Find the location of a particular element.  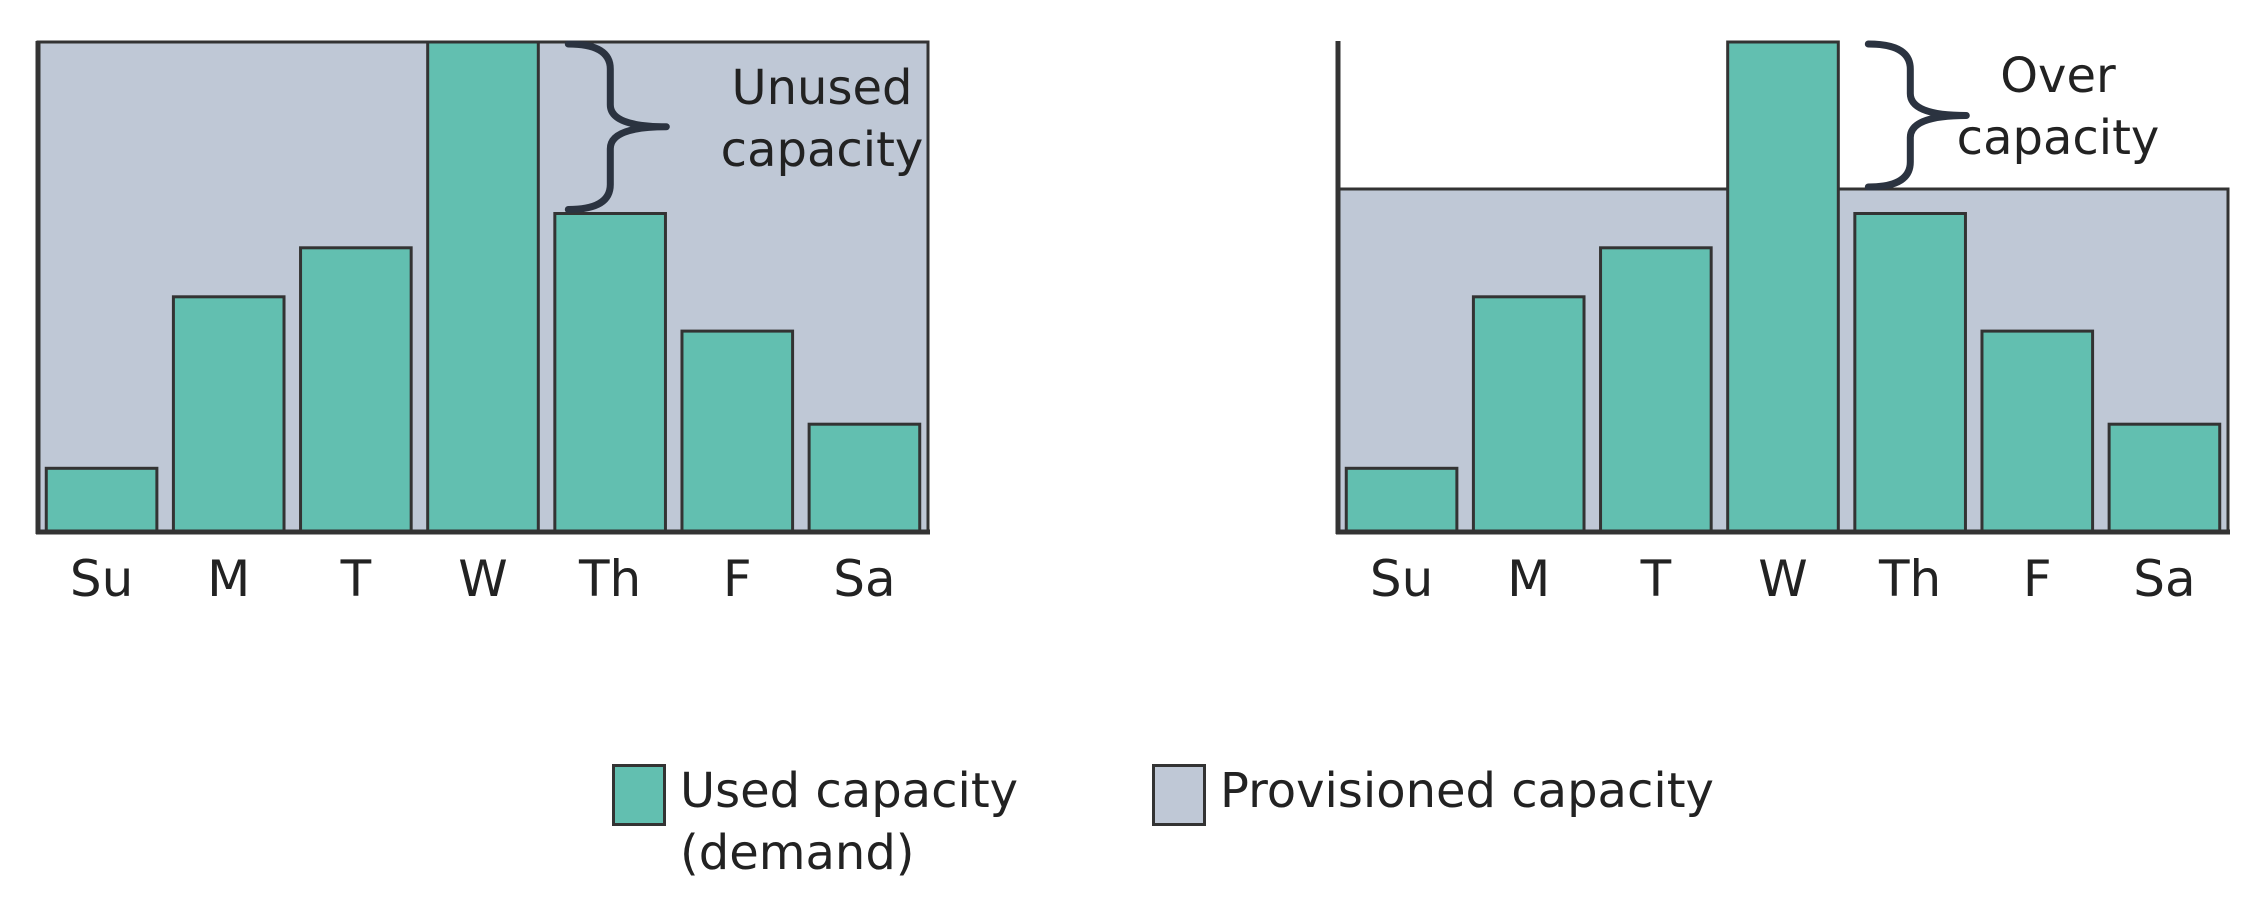

right-tick-m: M is located at coordinates (1528, 579).